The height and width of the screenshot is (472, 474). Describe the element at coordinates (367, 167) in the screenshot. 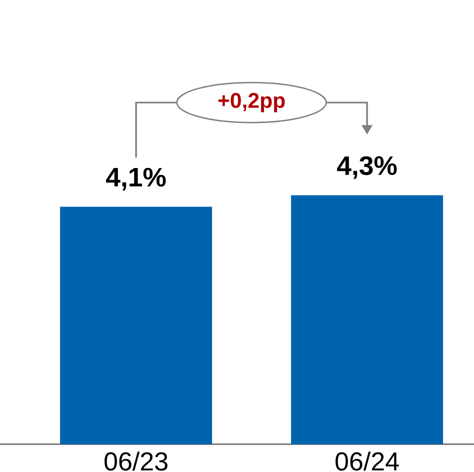

I see `data-label: 4,3%` at that location.